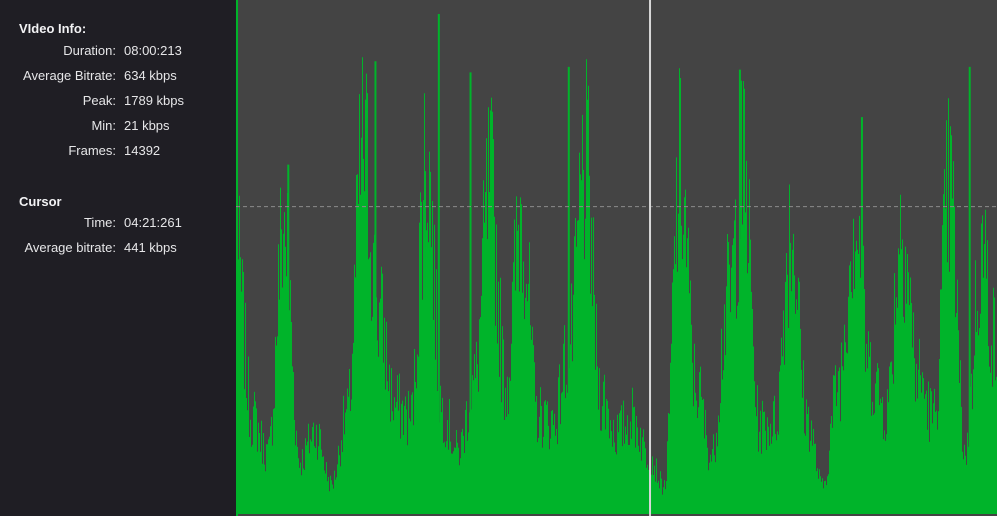  What do you see at coordinates (153, 222) in the screenshot?
I see `cursor-info-value: 04:21:261` at bounding box center [153, 222].